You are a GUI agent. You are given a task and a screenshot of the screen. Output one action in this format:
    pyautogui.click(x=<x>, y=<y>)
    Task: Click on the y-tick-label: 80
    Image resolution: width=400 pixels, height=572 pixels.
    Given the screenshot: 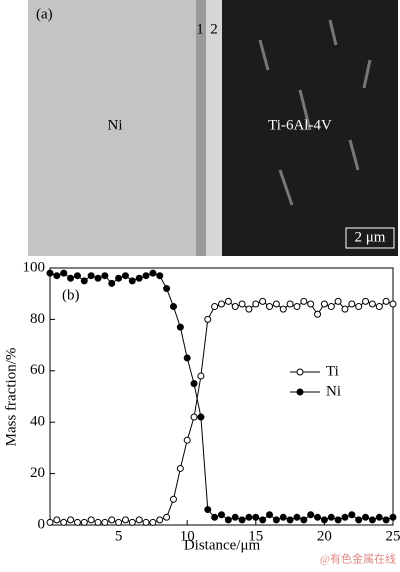 What is the action you would take?
    pyautogui.click(x=37, y=319)
    